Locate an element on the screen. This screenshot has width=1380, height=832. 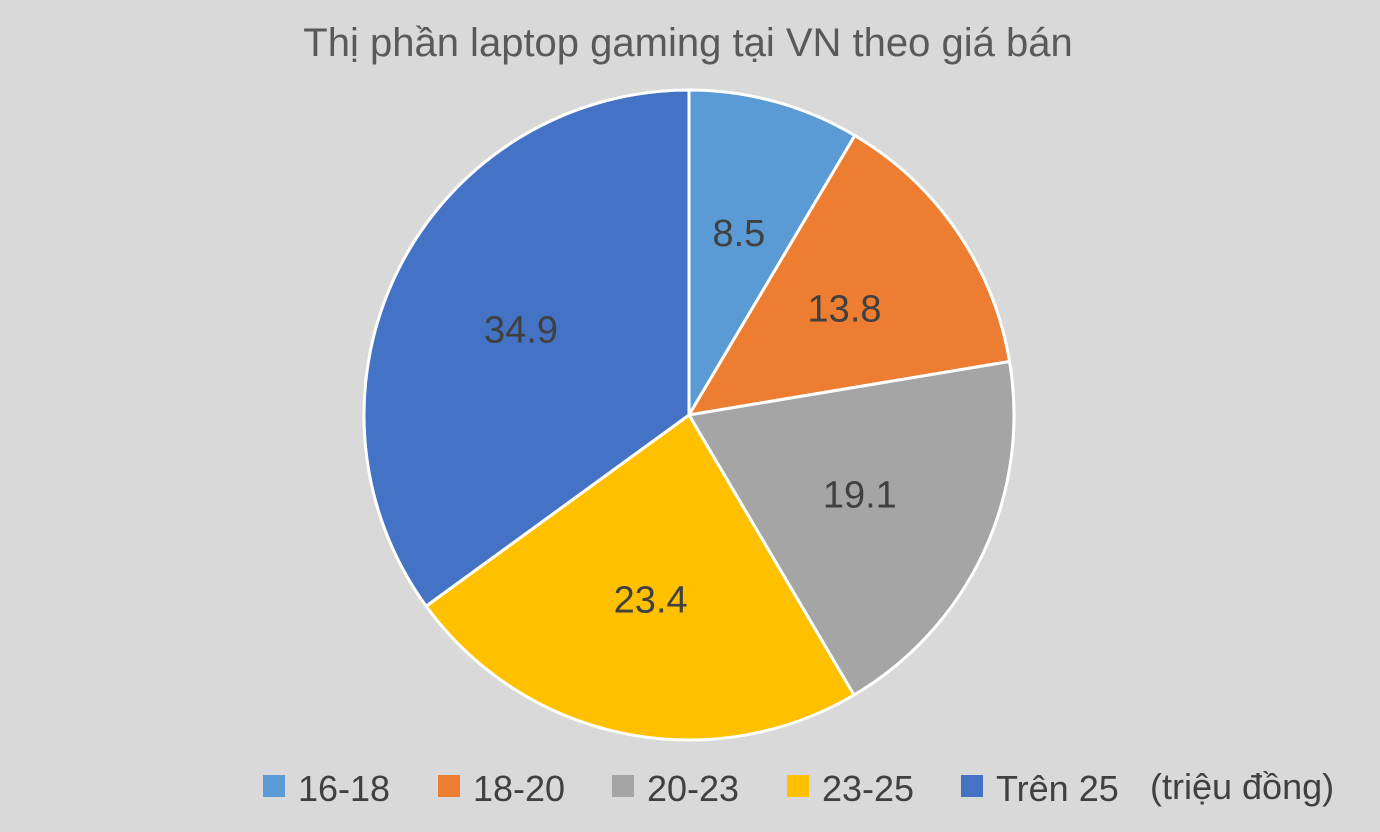
legend-label: 18-20 is located at coordinates (519, 788).